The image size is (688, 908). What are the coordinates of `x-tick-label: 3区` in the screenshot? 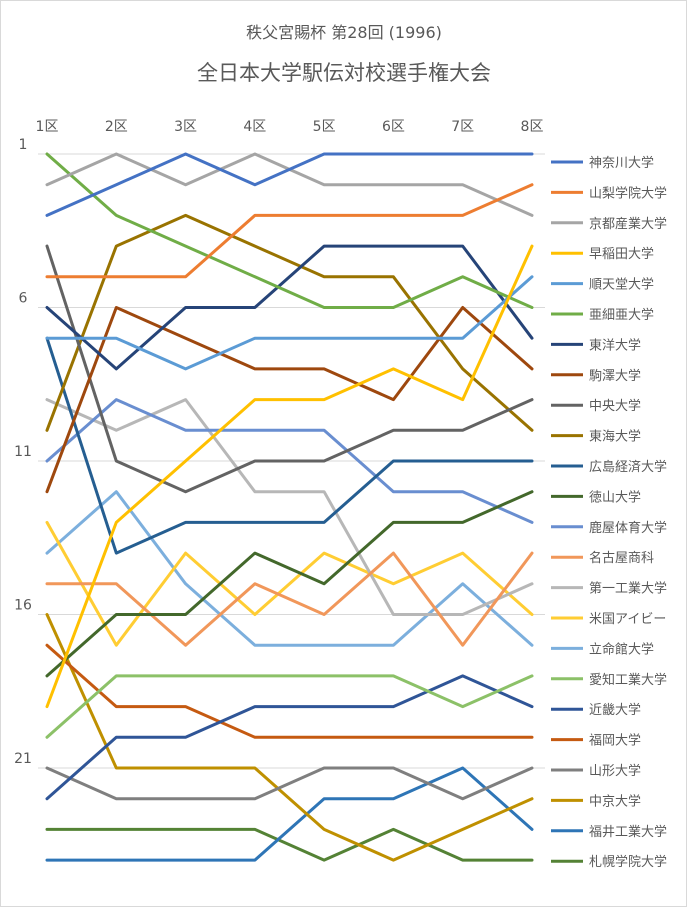 It's located at (185, 127).